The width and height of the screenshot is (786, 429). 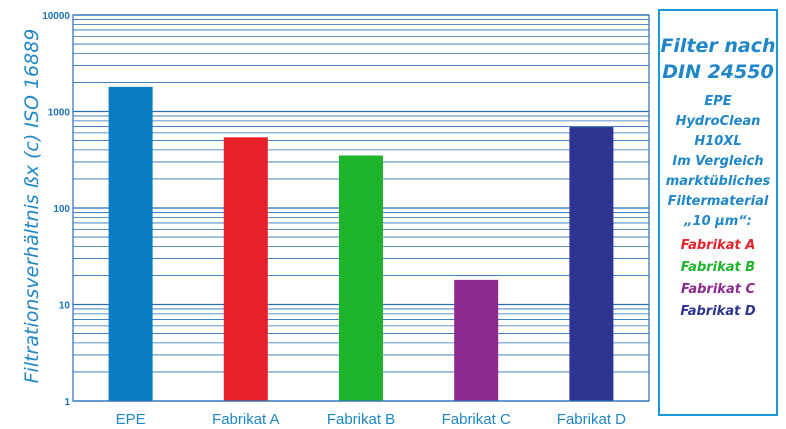 What do you see at coordinates (718, 311) in the screenshot?
I see `legend-entry-fabrikat-d: Fabrikat D` at bounding box center [718, 311].